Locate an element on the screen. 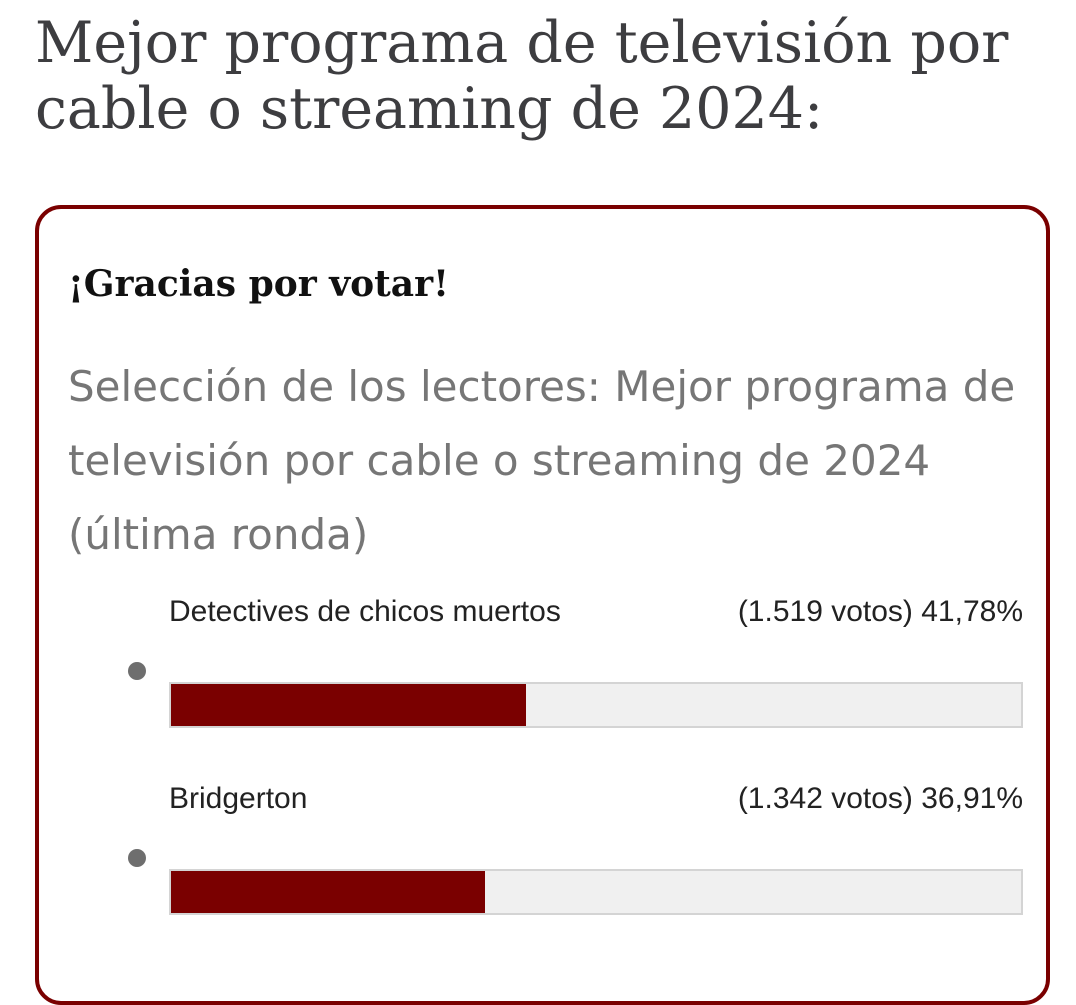 Image resolution: width=1076 pixels, height=1005 pixels. option-result: (1.519 votos) 41,78% is located at coordinates (880, 612).